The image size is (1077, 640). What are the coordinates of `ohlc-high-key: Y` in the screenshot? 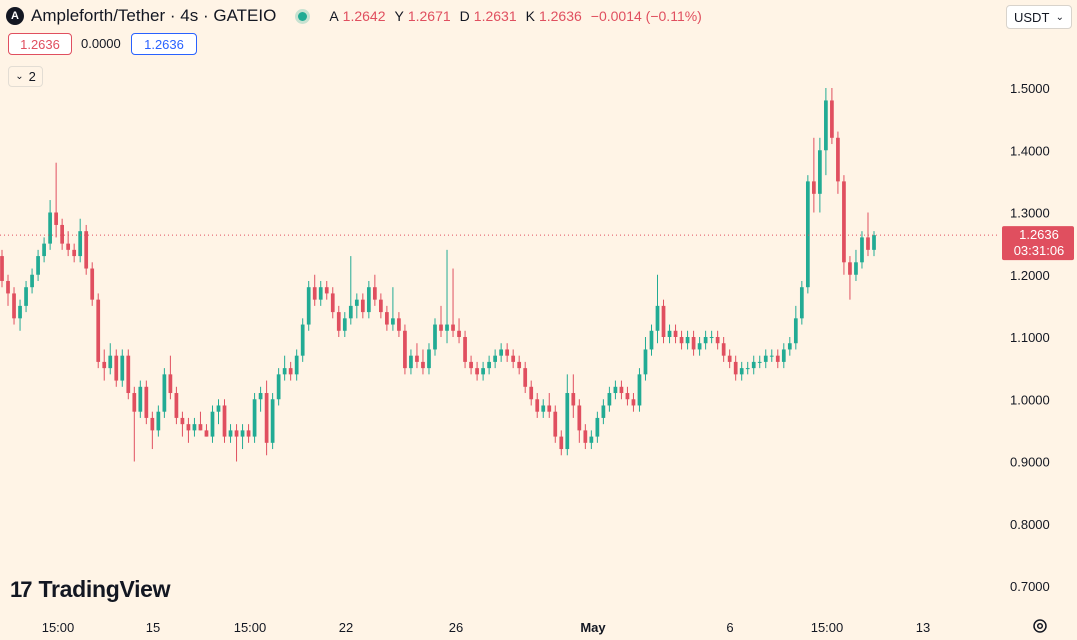 It's located at (399, 16).